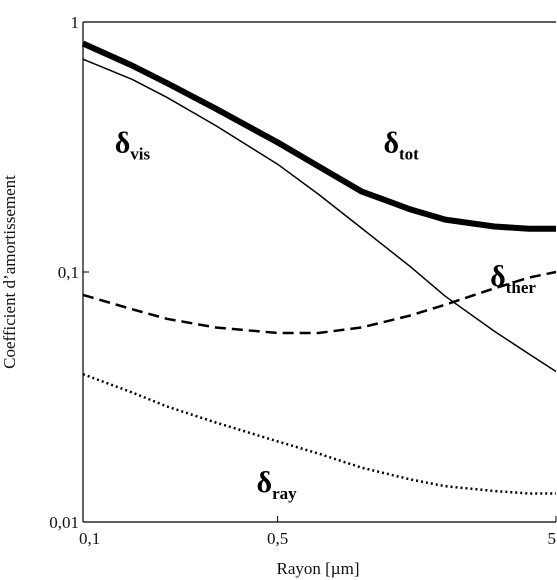 Image resolution: width=557 pixels, height=580 pixels. What do you see at coordinates (9, 272) in the screenshot?
I see `y-axis-label: Coefficient d’amortissement` at bounding box center [9, 272].